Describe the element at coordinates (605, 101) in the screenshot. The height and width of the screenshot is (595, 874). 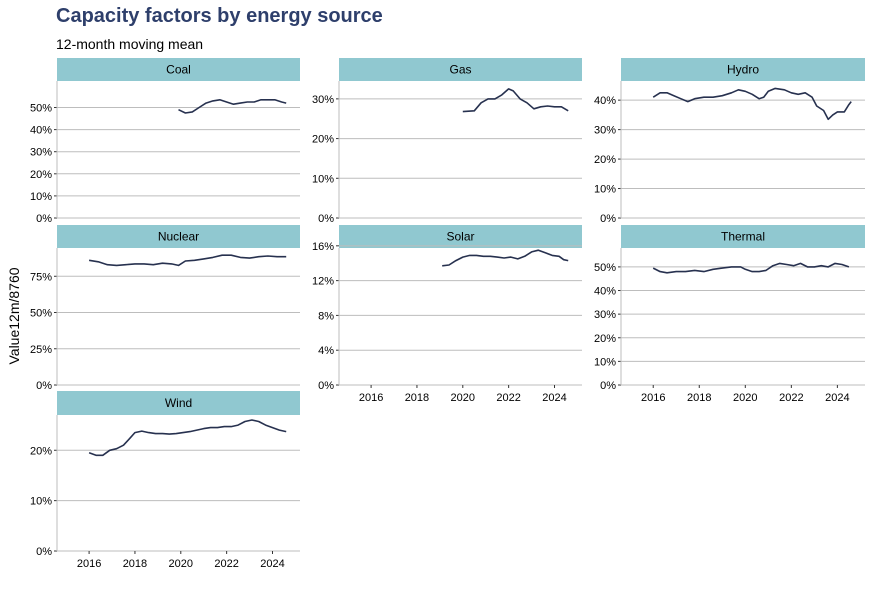
I see `y-tick-label-hydro: 40%` at that location.